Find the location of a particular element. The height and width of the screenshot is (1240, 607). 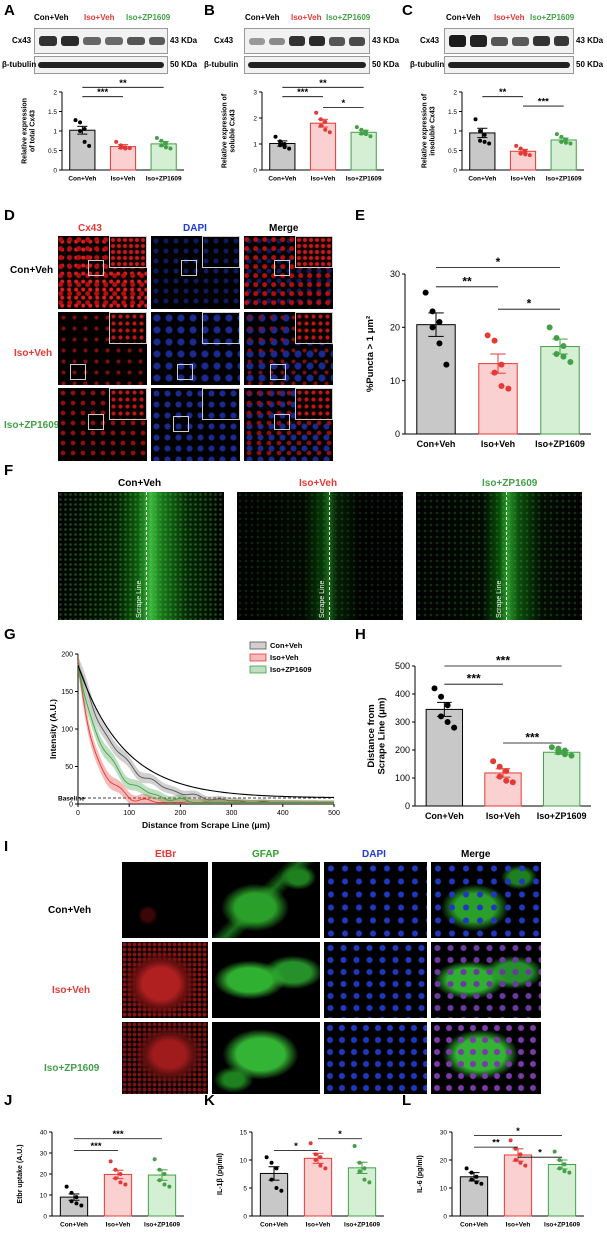

y-axis-label: Distance fromScrape Line (μm) is located at coordinates (377, 735).